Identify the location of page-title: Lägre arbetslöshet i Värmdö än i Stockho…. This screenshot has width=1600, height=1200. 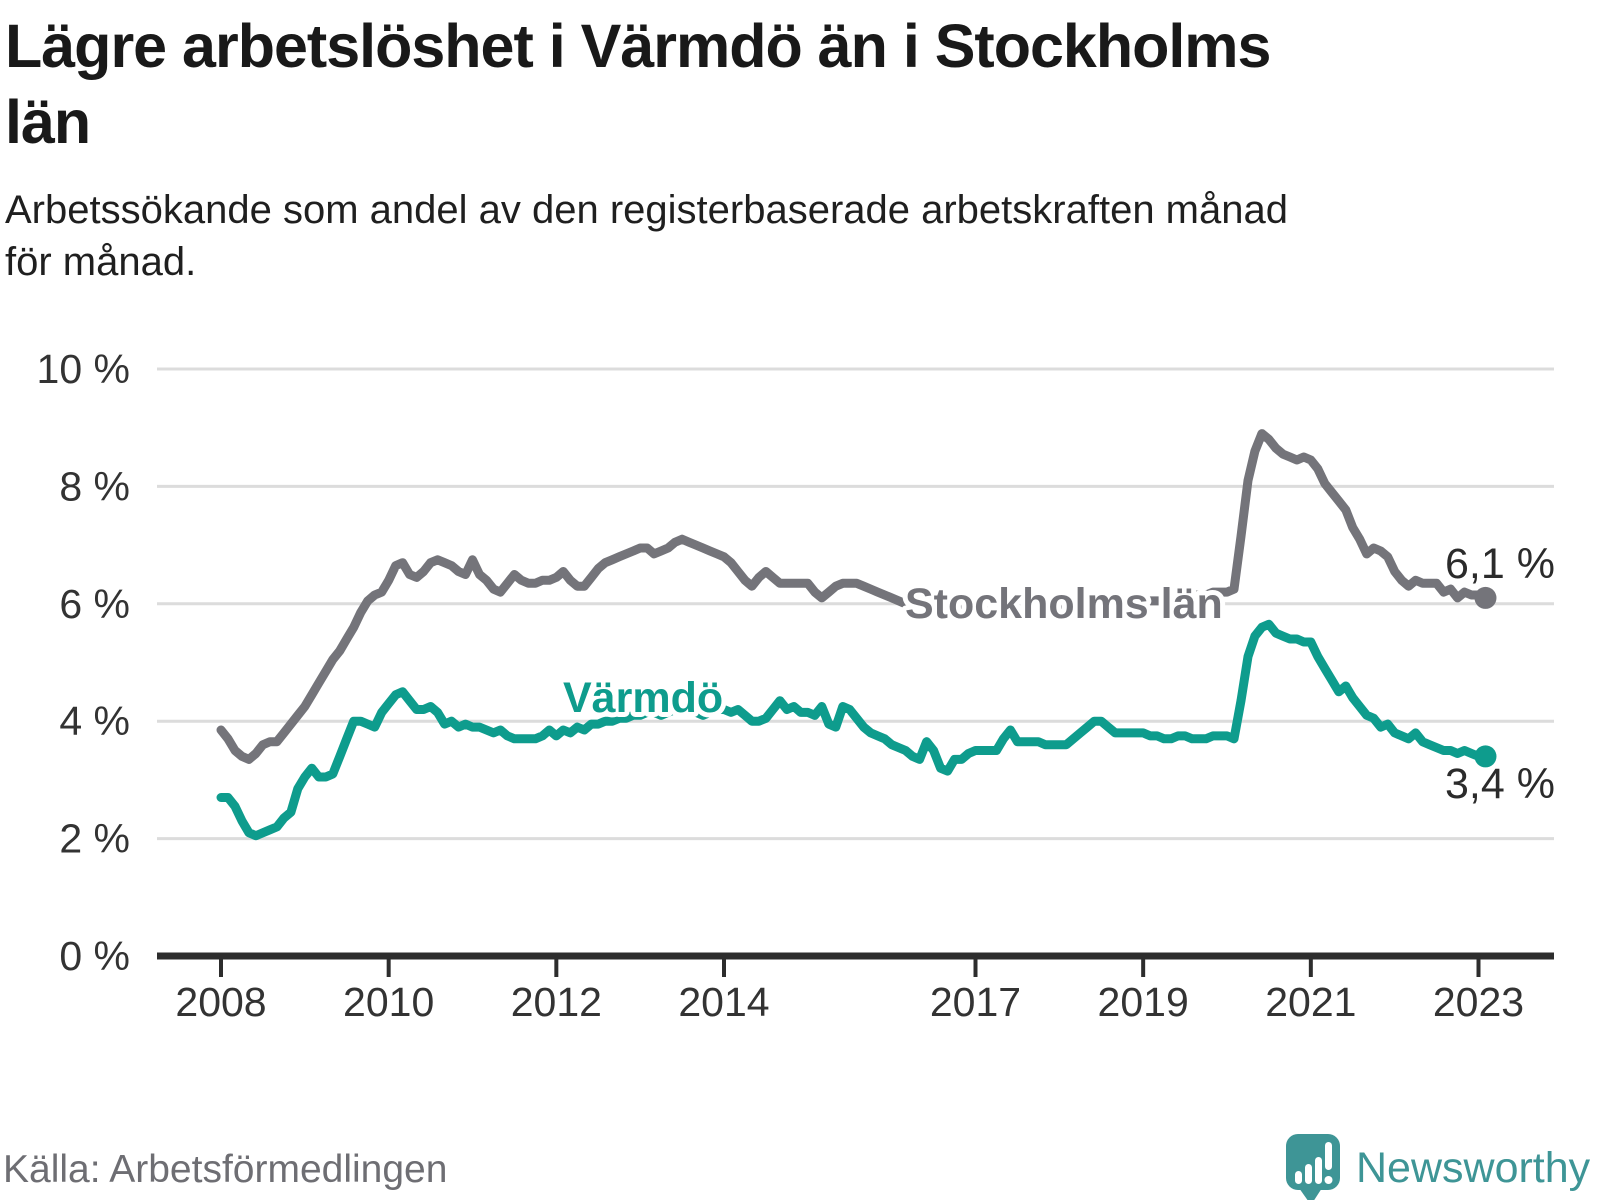
(765, 84).